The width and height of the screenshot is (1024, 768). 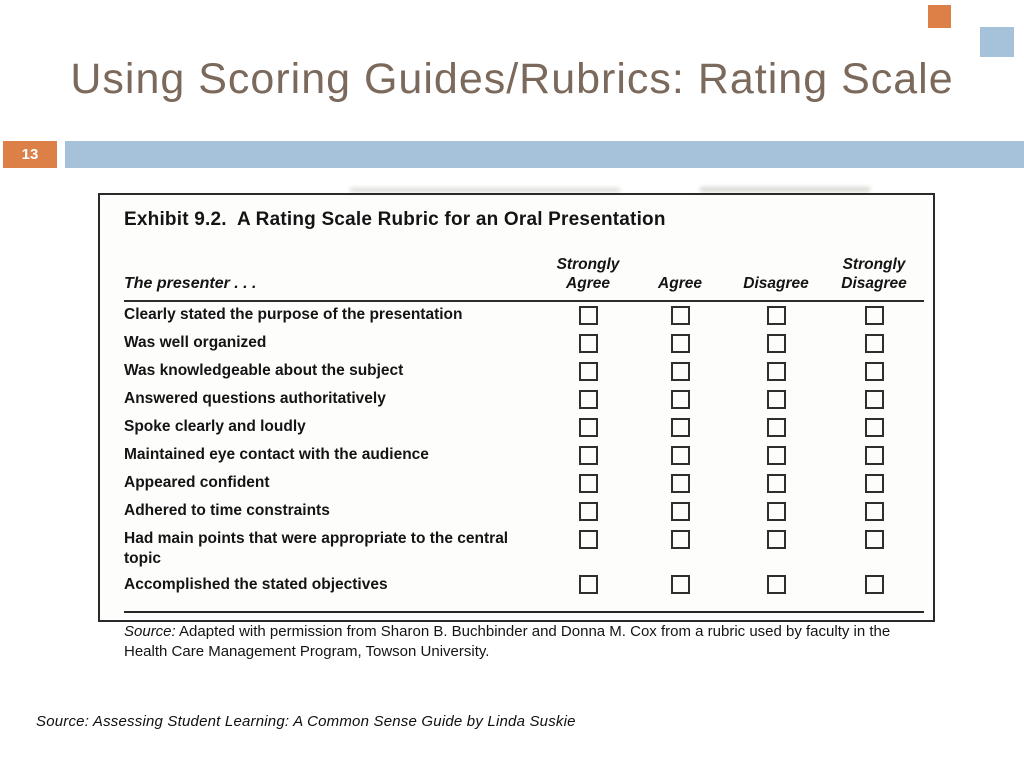 What do you see at coordinates (524, 585) in the screenshot?
I see `rubric-row: Accomplished the stated objectives` at bounding box center [524, 585].